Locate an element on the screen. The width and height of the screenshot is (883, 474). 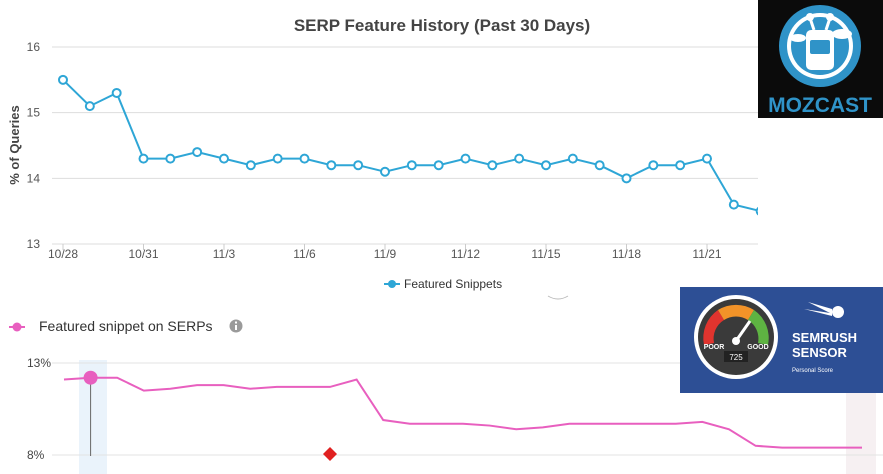
y-tick-label: 13% is located at coordinates (39, 363).